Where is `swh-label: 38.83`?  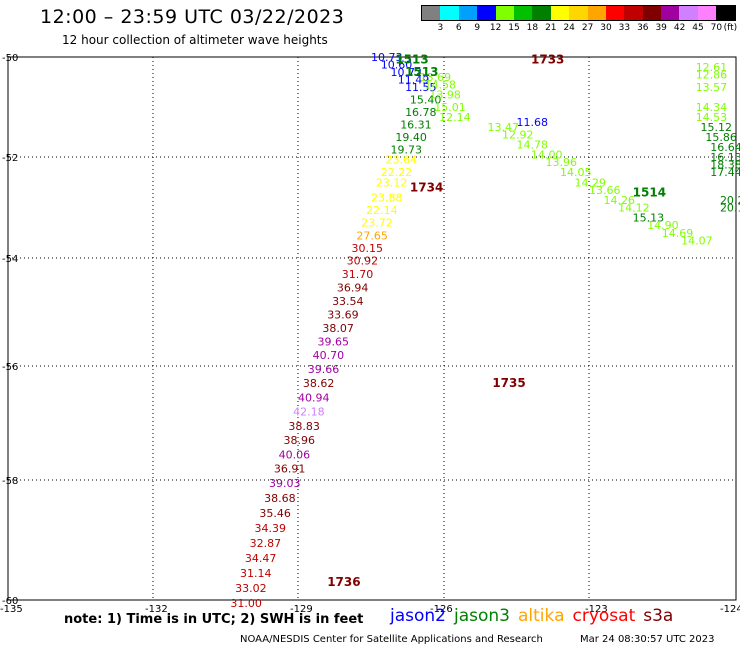 swh-label: 38.83 is located at coordinates (304, 426).